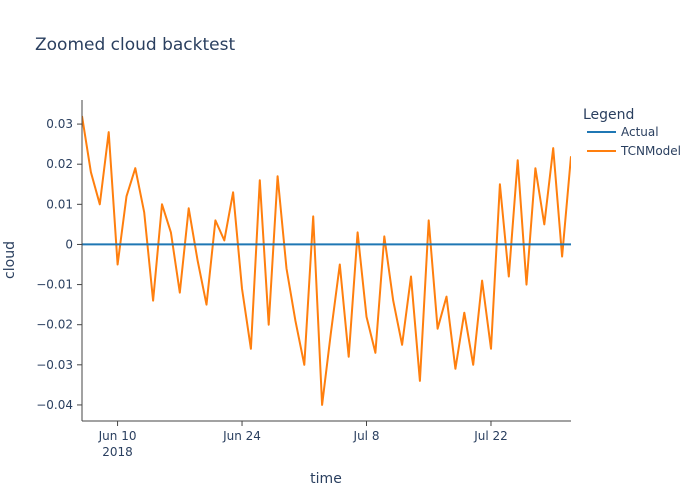  I want to click on y-tick-label: −0.04, so click(54, 405).